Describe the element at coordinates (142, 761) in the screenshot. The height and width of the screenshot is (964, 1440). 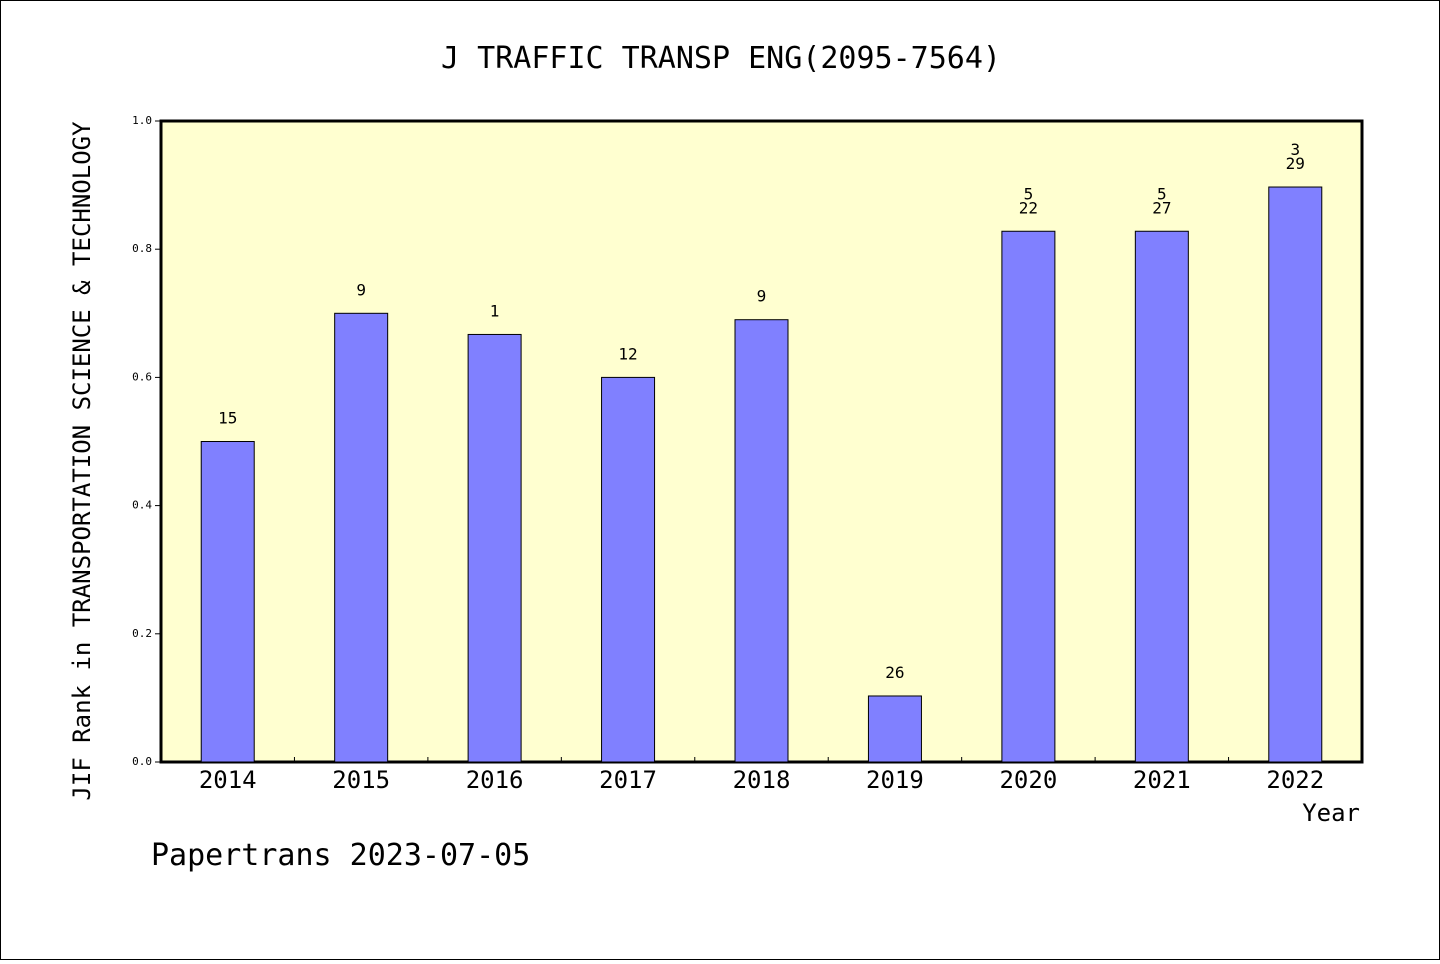
I see `y-tick-label: 0.0` at that location.